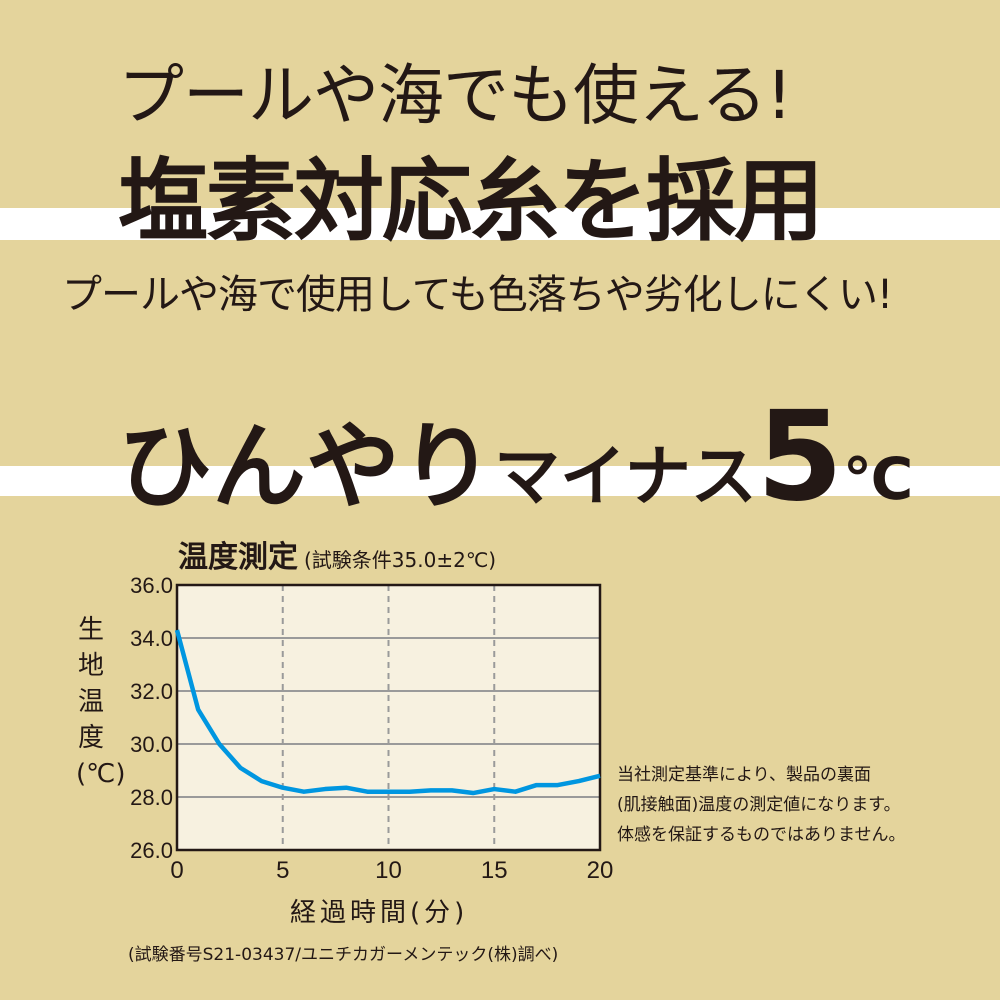 The height and width of the screenshot is (1000, 1000). I want to click on white-band-top, so click(500, 224).